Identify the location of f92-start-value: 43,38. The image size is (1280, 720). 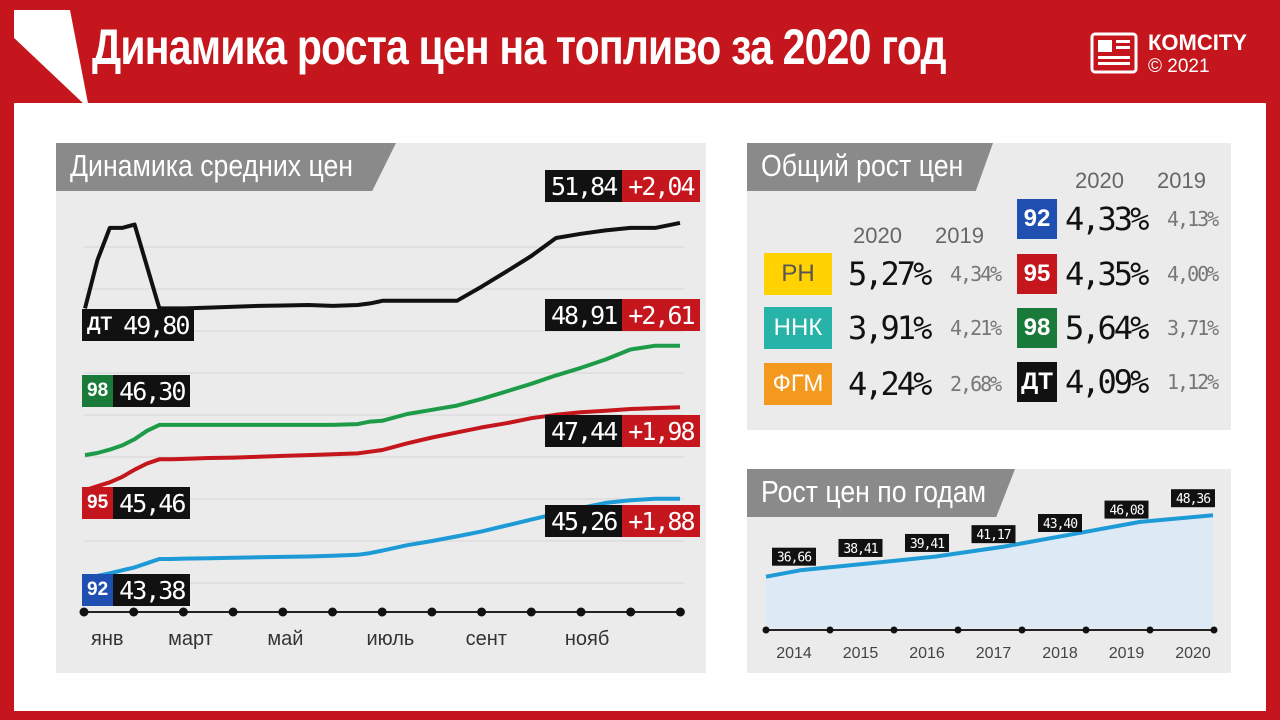
(152, 590).